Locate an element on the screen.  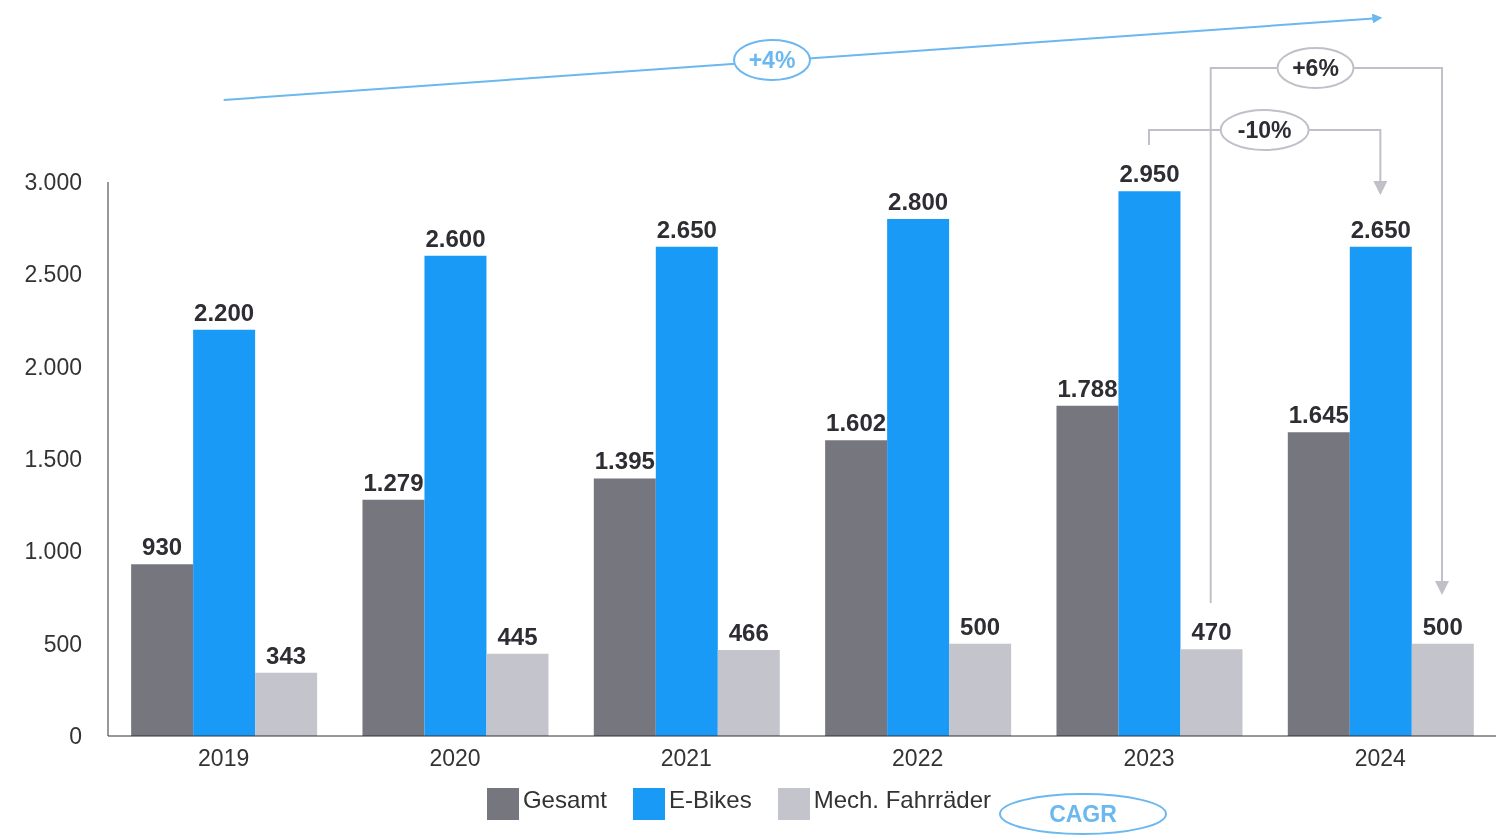
y-tick-label: 2.500 is located at coordinates (53, 274).